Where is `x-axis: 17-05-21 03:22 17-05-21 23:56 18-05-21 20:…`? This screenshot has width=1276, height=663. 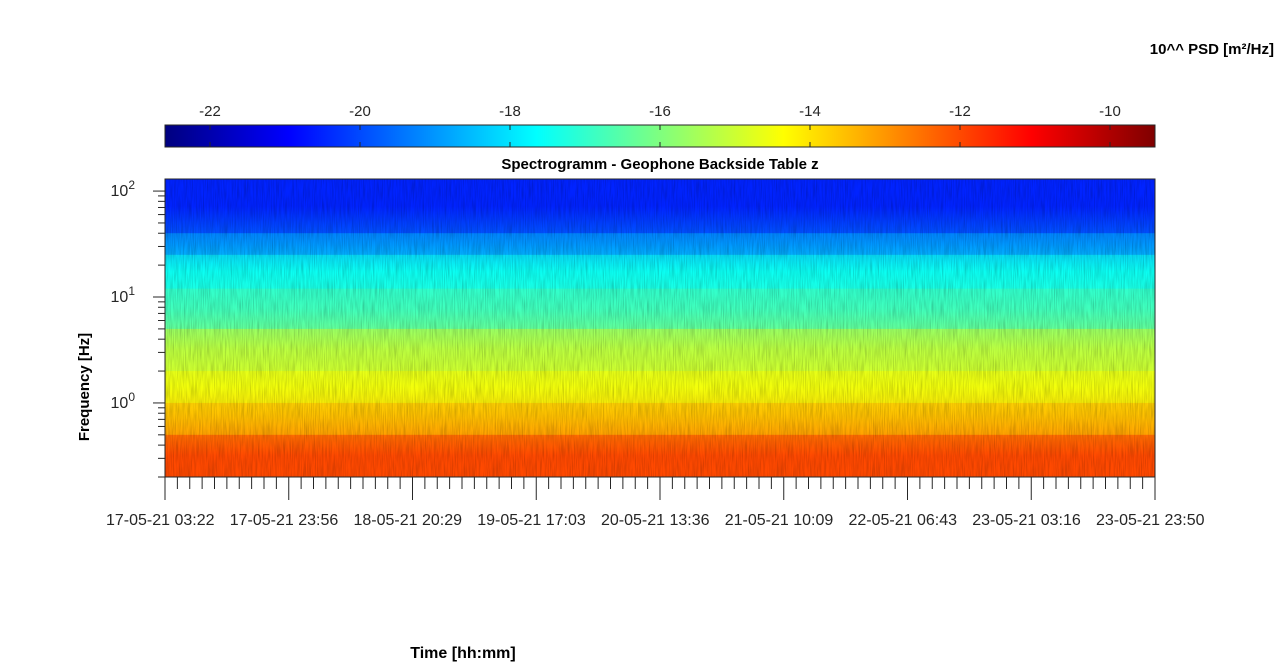 x-axis: 17-05-21 03:22 17-05-21 23:56 18-05-21 20:… is located at coordinates (655, 503).